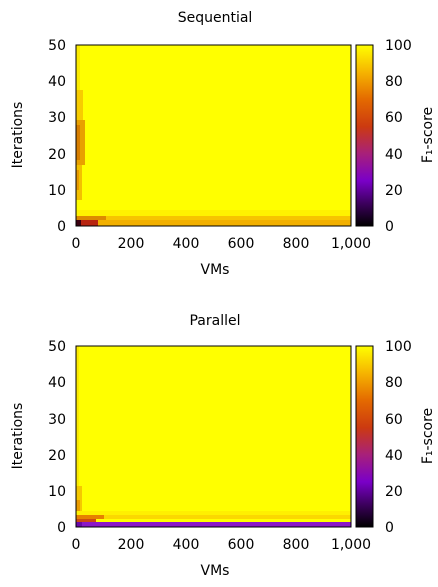 The width and height of the screenshot is (438, 587). What do you see at coordinates (79, 498) in the screenshot?
I see `heatmap-left-column-lower` at bounding box center [79, 498].